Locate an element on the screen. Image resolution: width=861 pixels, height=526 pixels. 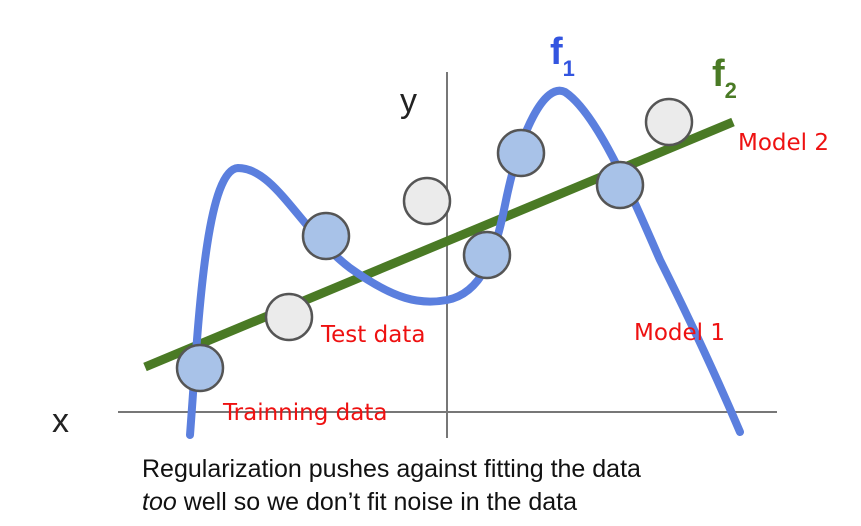
model1-label: Model 1 is located at coordinates (679, 333).